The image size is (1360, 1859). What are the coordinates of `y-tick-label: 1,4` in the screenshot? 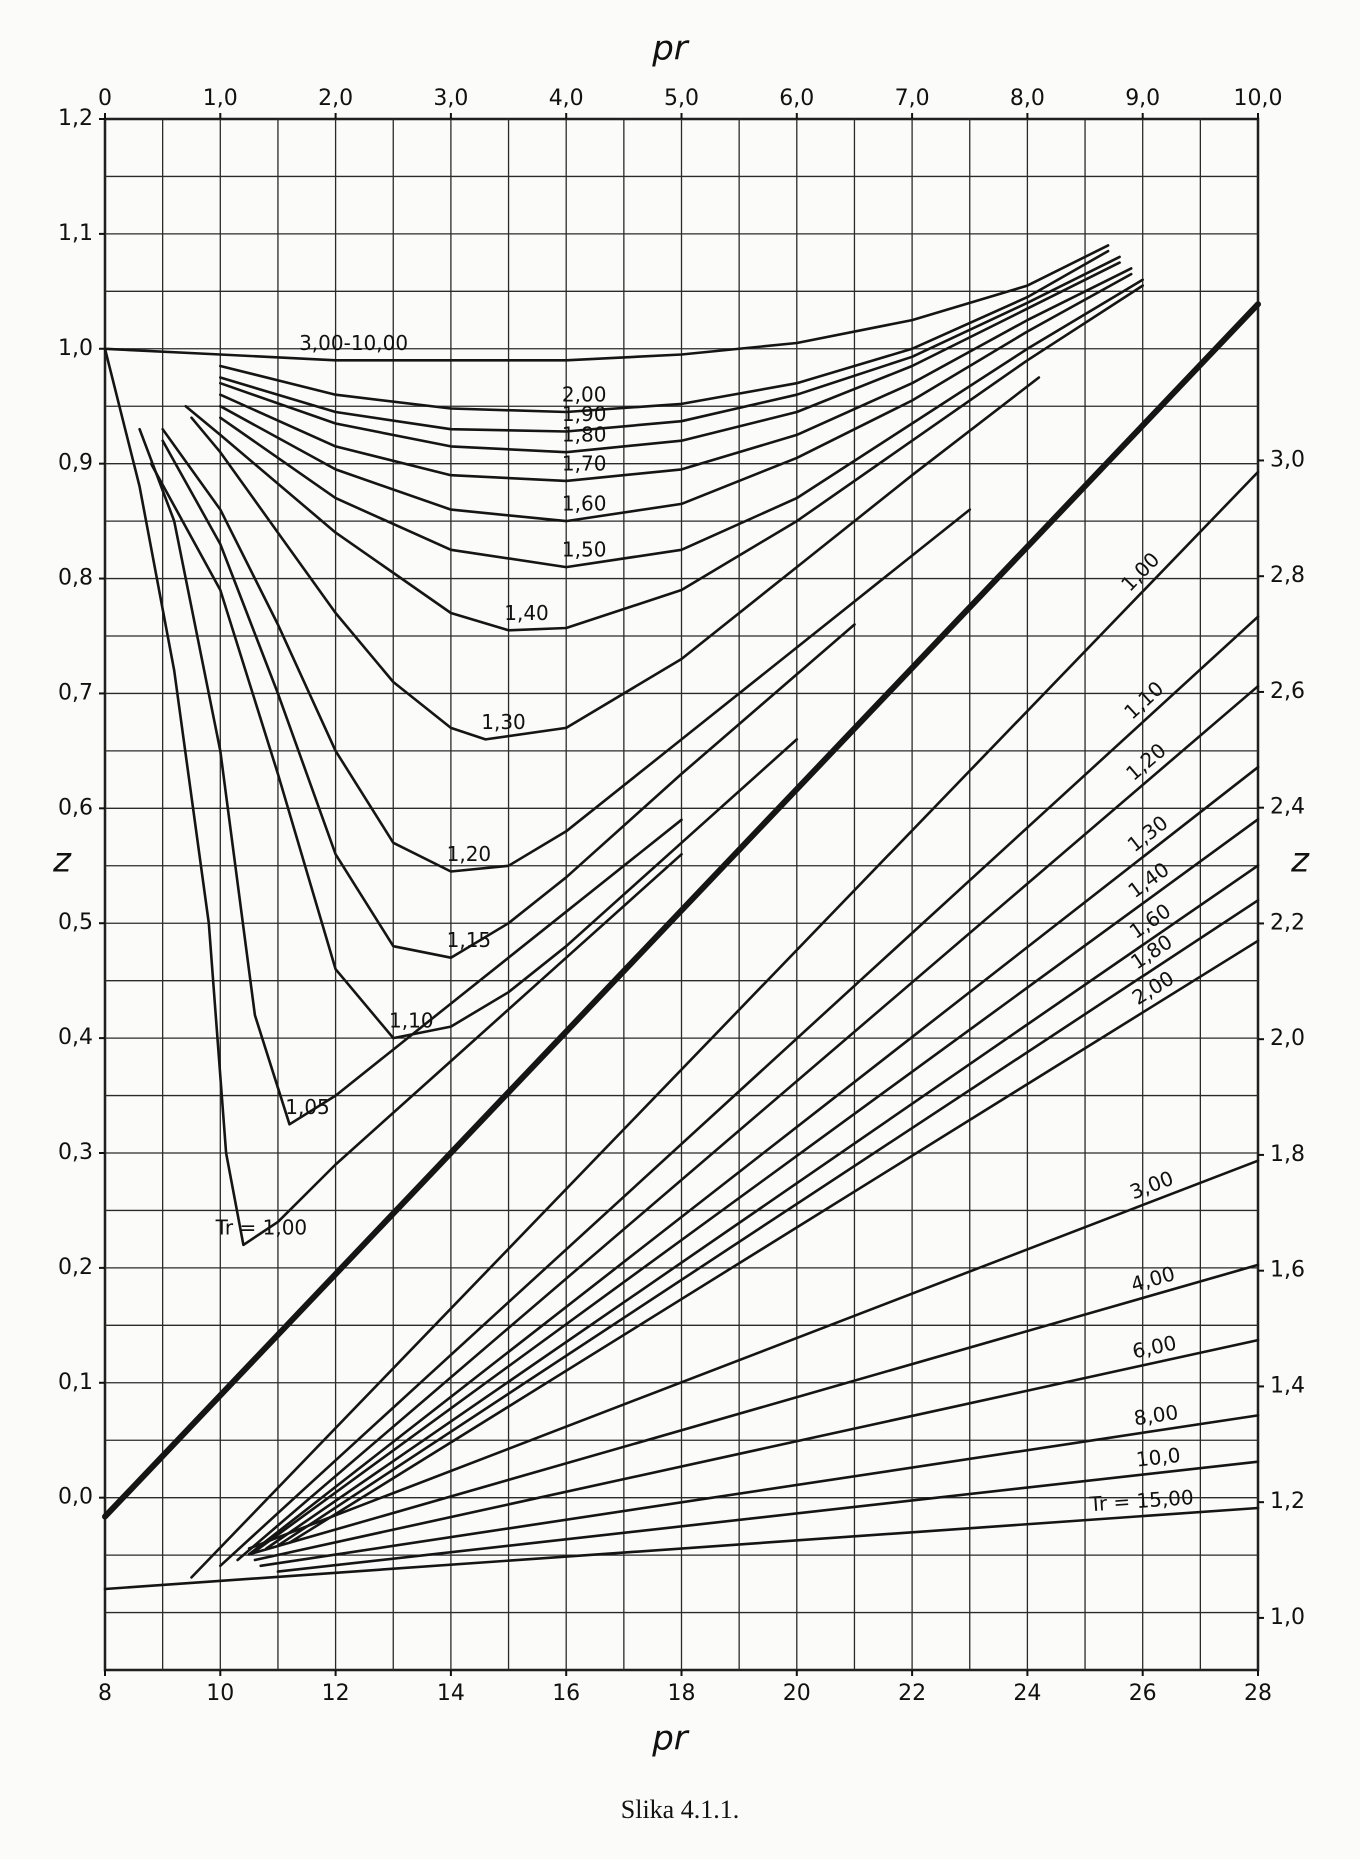 It's located at (1287, 1385).